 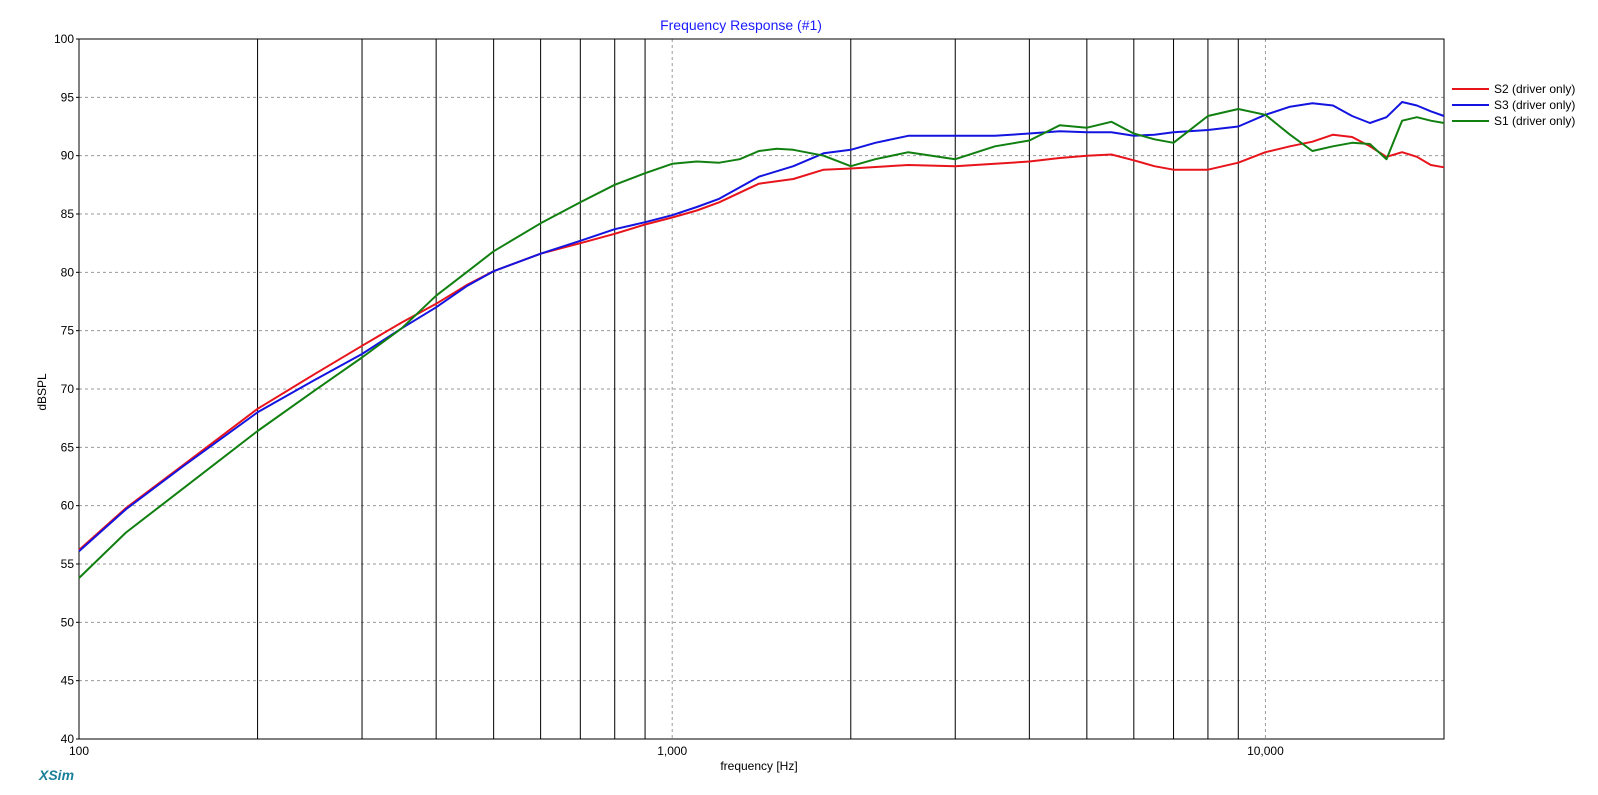 I want to click on y-tick-label: 50, so click(x=68, y=622).